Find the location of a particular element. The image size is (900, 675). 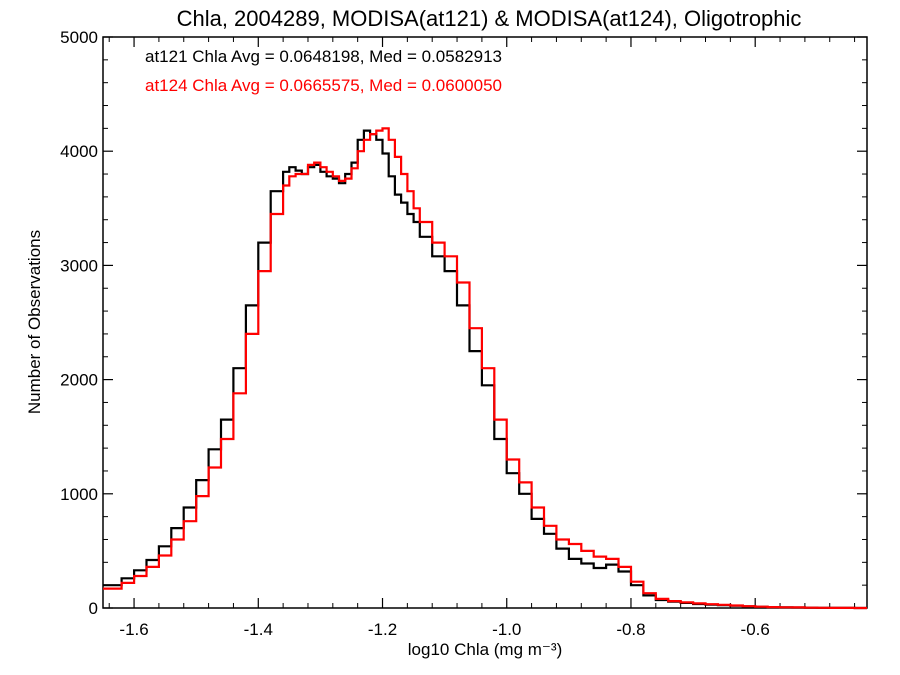

x-tick-label: -1.2 is located at coordinates (382, 629).